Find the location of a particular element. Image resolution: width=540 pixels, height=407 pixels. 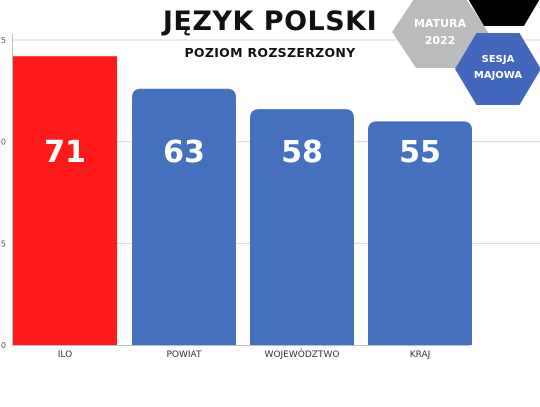

y-tick-label: 0 is located at coordinates (3, 345).